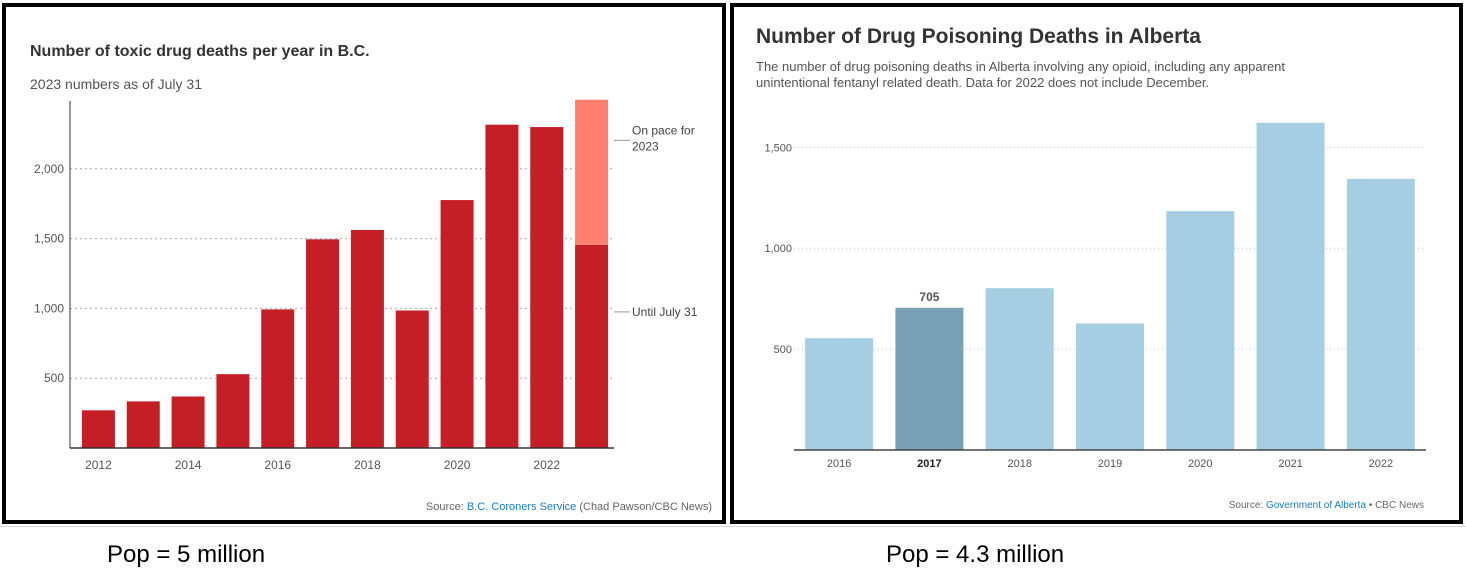 The height and width of the screenshot is (580, 1466). I want to click on alberta-population-label: Pop = 4.3 million, so click(975, 554).